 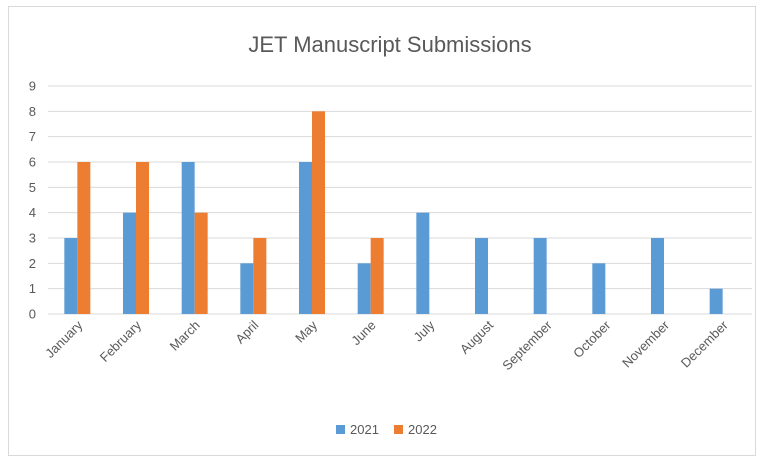 What do you see at coordinates (481, 276) in the screenshot?
I see `bar-2021-august` at bounding box center [481, 276].